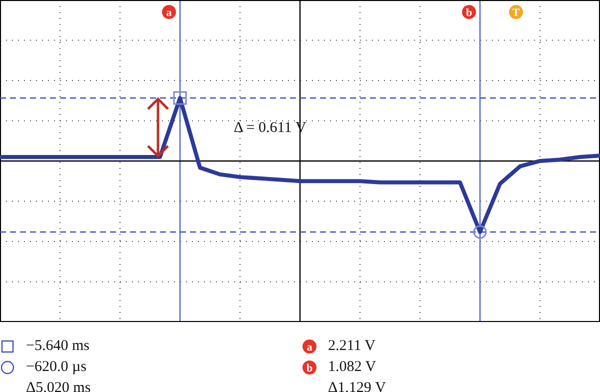  I want to click on text: −5.640 ms, so click(58, 346).